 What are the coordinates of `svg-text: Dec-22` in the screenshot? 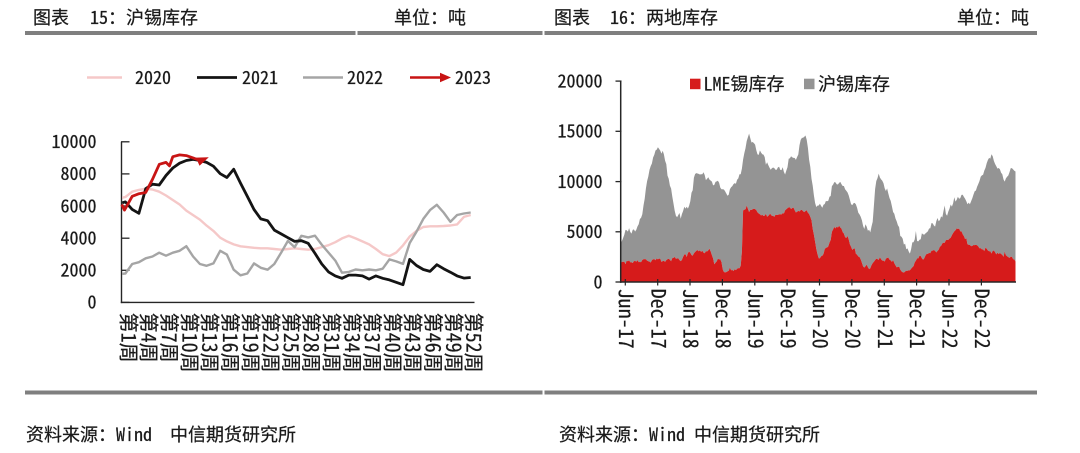 It's located at (983, 319).